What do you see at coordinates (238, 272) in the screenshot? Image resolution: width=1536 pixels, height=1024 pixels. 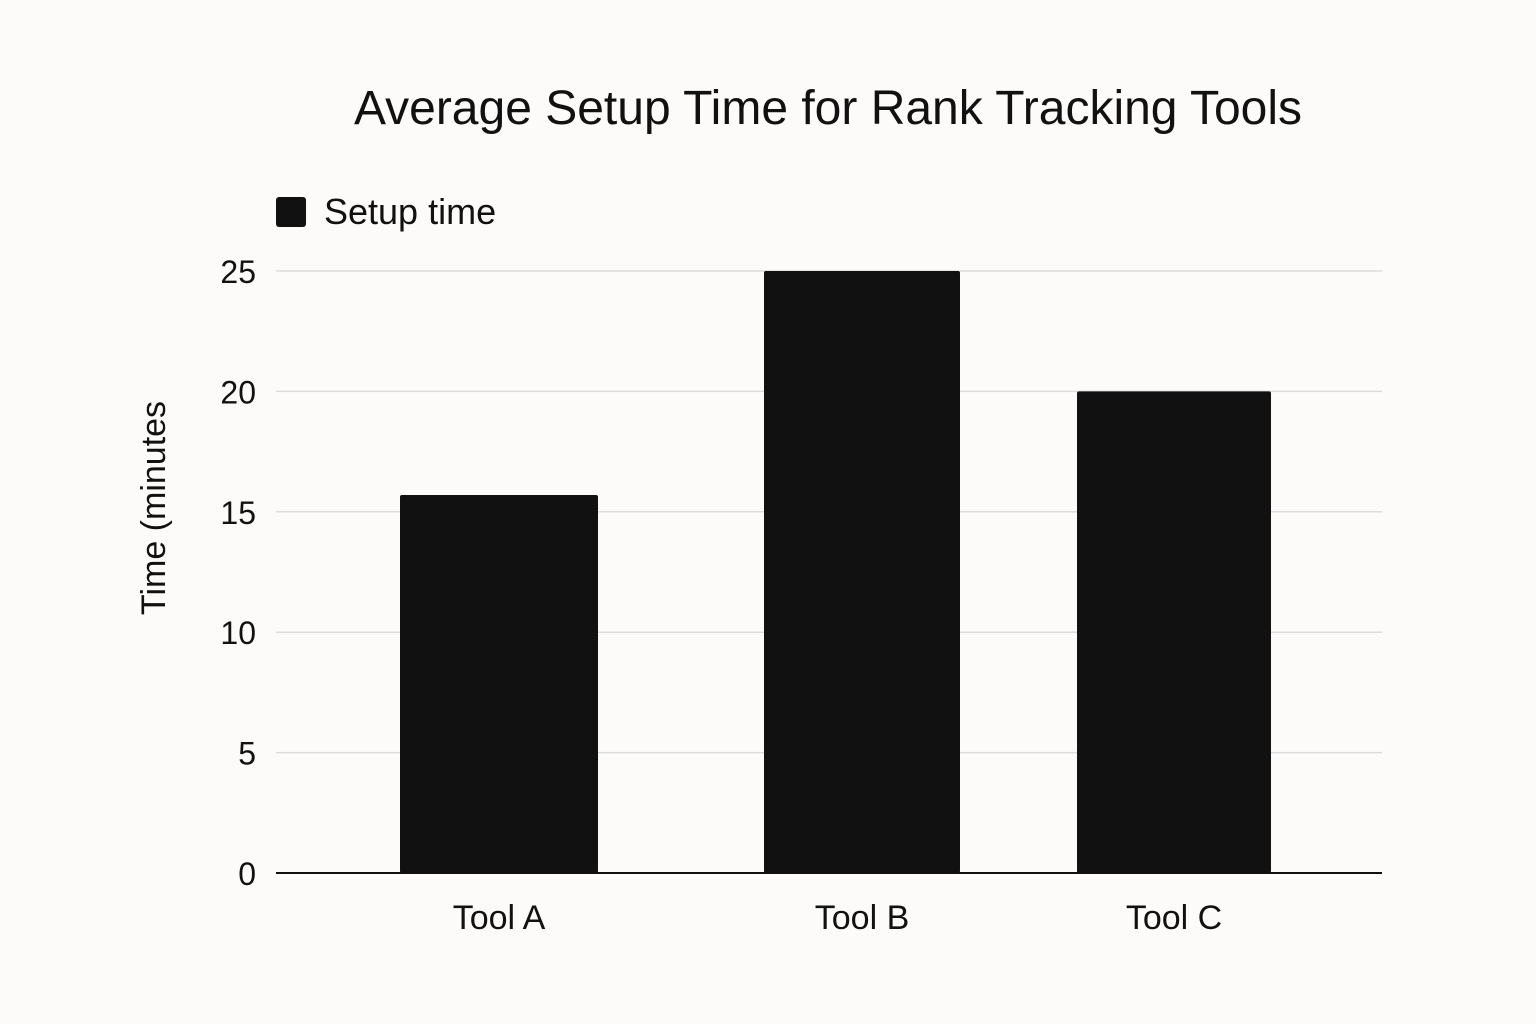 I see `y-tick-label-25: 25` at bounding box center [238, 272].